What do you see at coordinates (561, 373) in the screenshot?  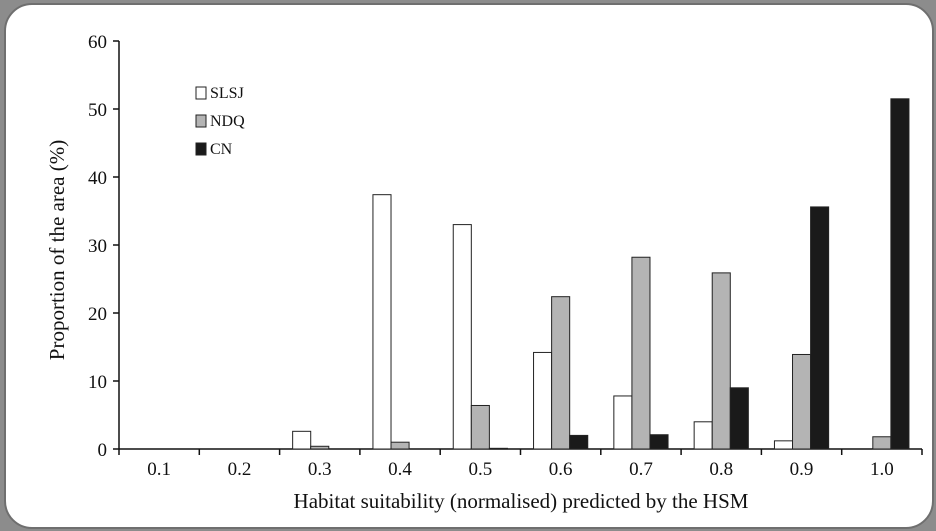 I see `bar-ndq-0.6` at bounding box center [561, 373].